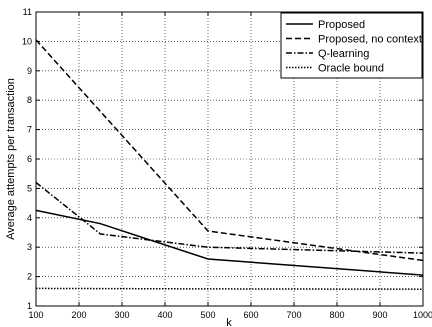 This screenshot has height=327, width=432. I want to click on y-tick-label: 4, so click(29, 218).